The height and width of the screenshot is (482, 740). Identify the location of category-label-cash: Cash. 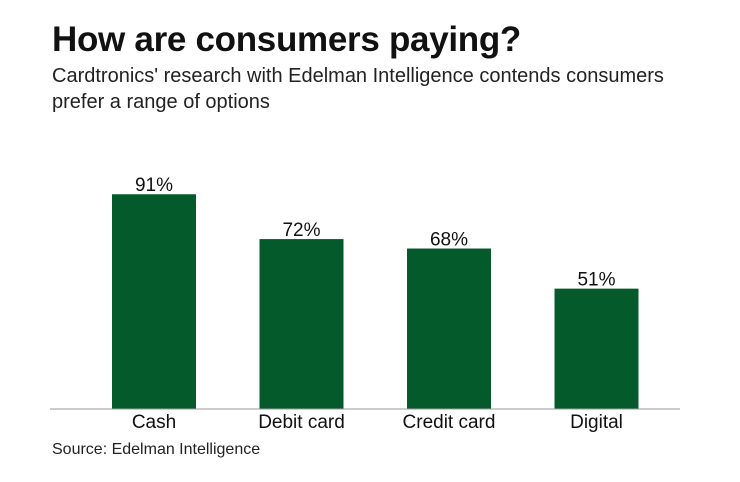
(154, 422).